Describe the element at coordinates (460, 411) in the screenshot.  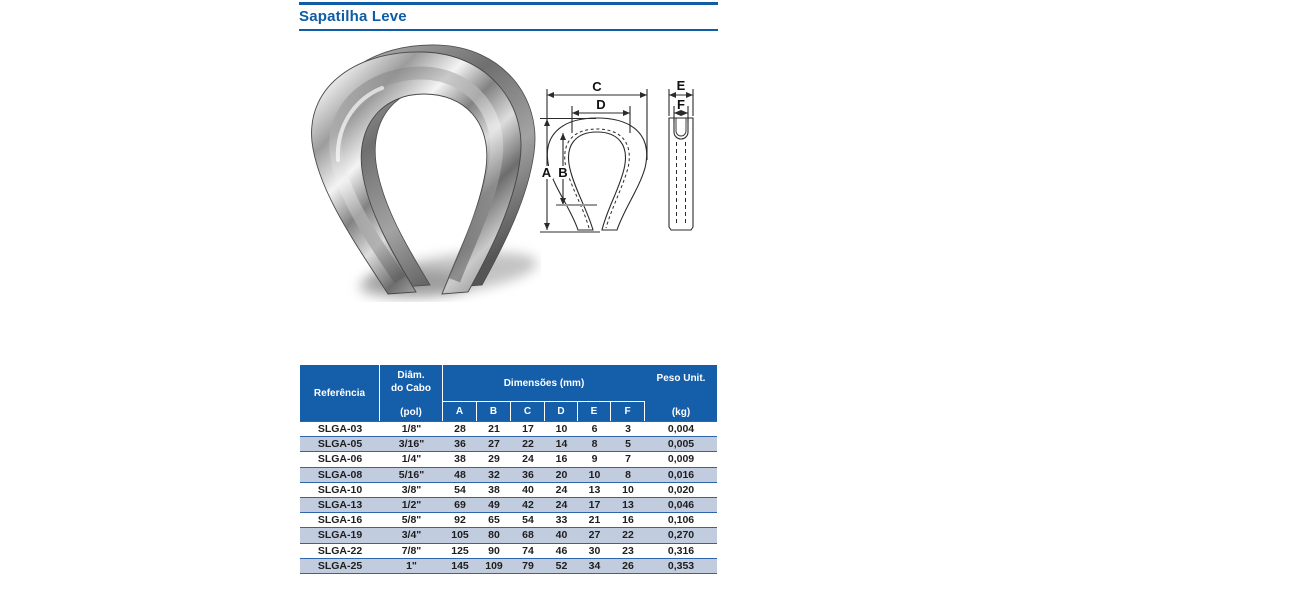
I see `header-col-a: A` at that location.